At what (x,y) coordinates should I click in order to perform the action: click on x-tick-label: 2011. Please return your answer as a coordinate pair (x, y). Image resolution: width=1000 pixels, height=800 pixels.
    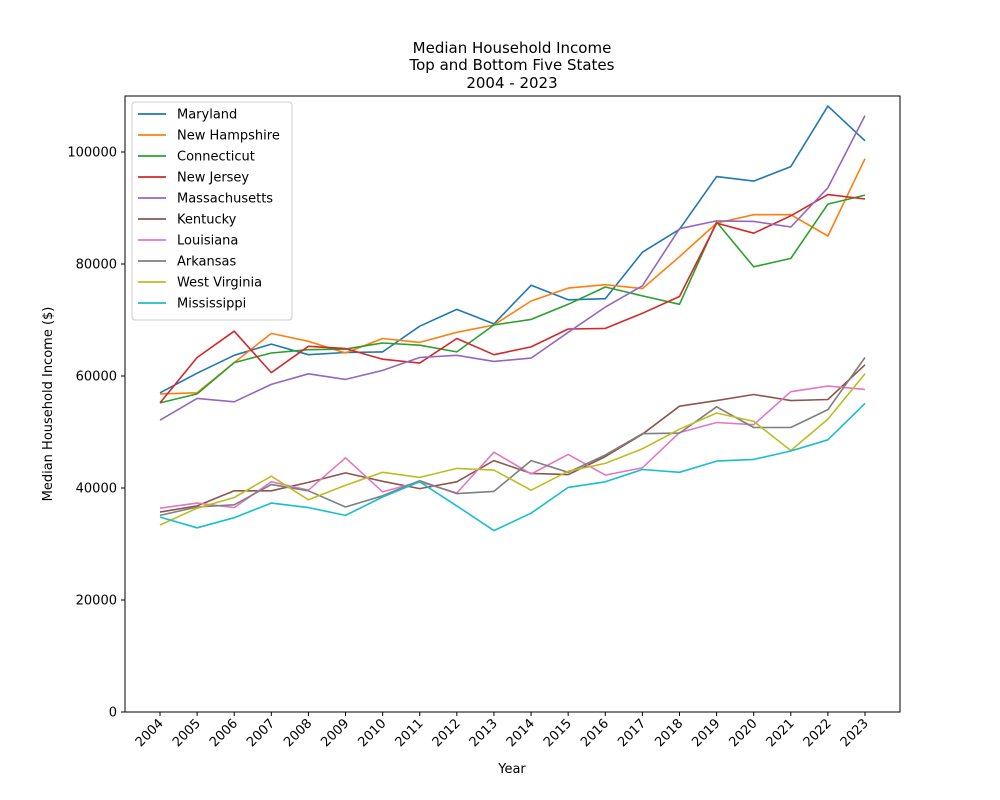
    Looking at the image, I should click on (410, 733).